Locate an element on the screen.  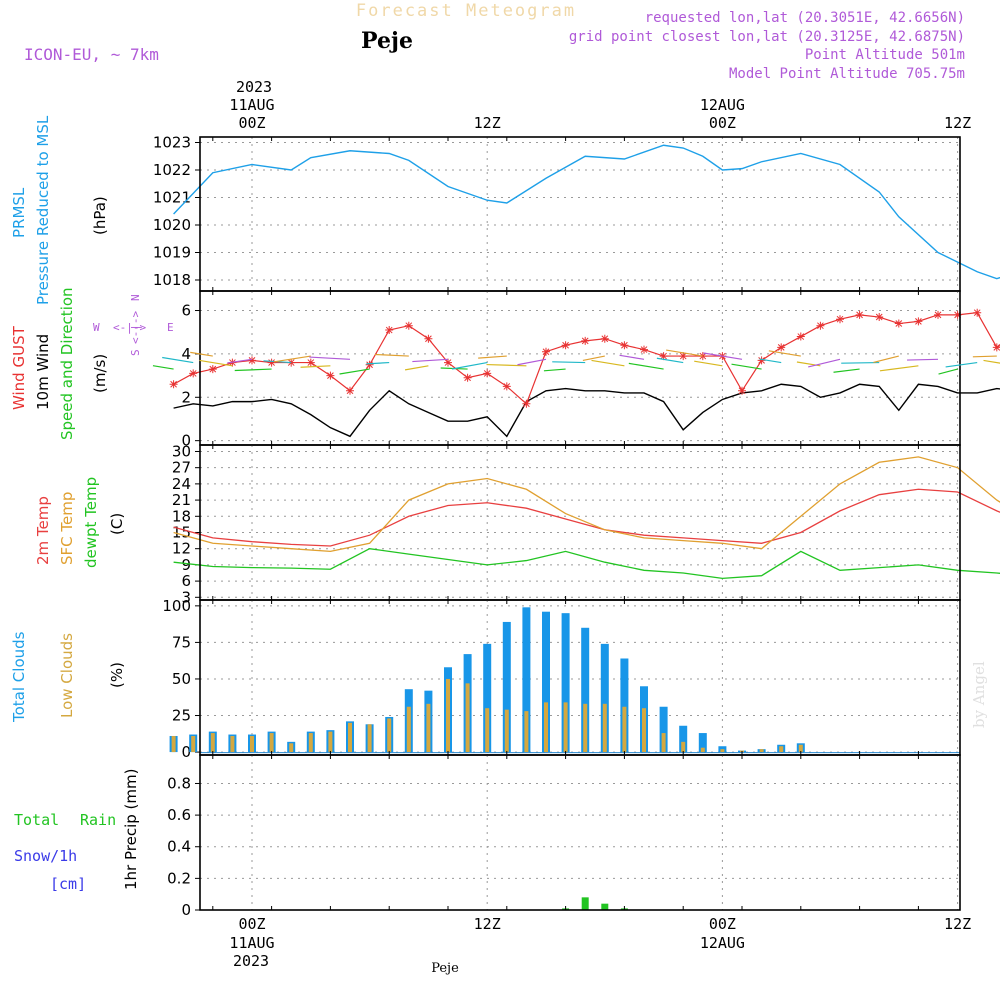
top-date-label: 11AUG is located at coordinates (251, 105).